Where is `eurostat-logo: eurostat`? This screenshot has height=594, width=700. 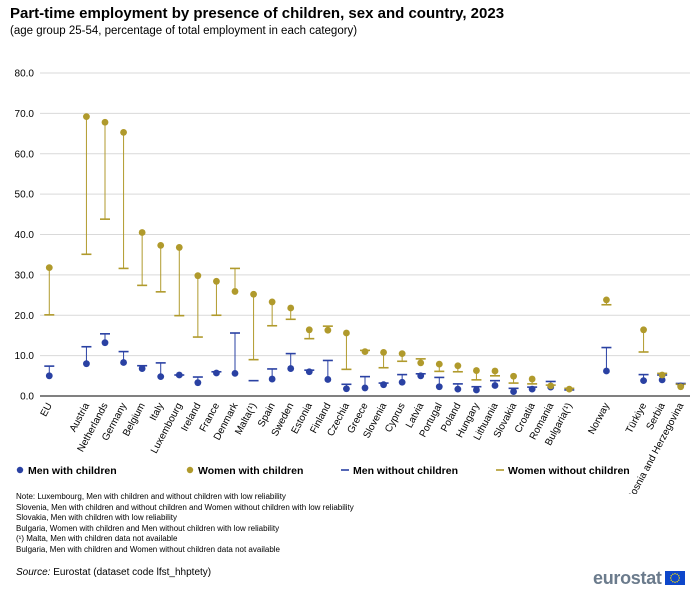 eurostat-logo: eurostat is located at coordinates (639, 578).